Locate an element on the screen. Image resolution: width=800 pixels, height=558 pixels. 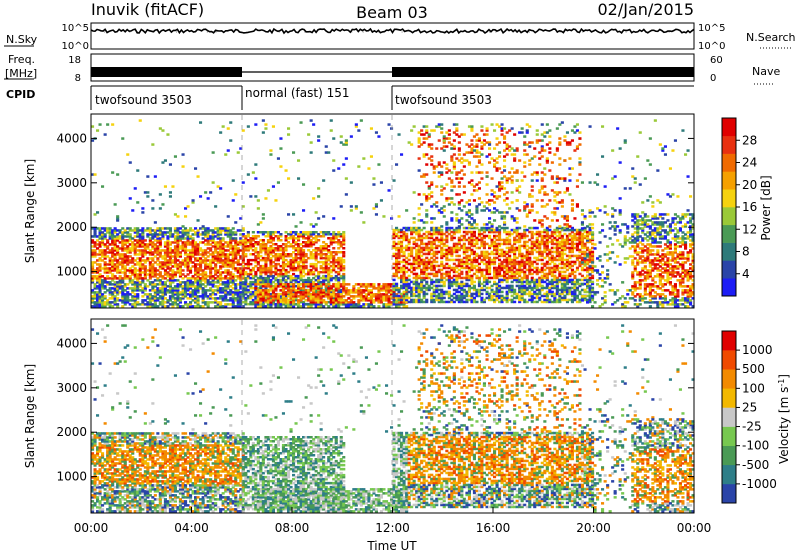
freq-panel: Freq. [MHz] 18 8 60 0 Nave is located at coordinates (392, 68).